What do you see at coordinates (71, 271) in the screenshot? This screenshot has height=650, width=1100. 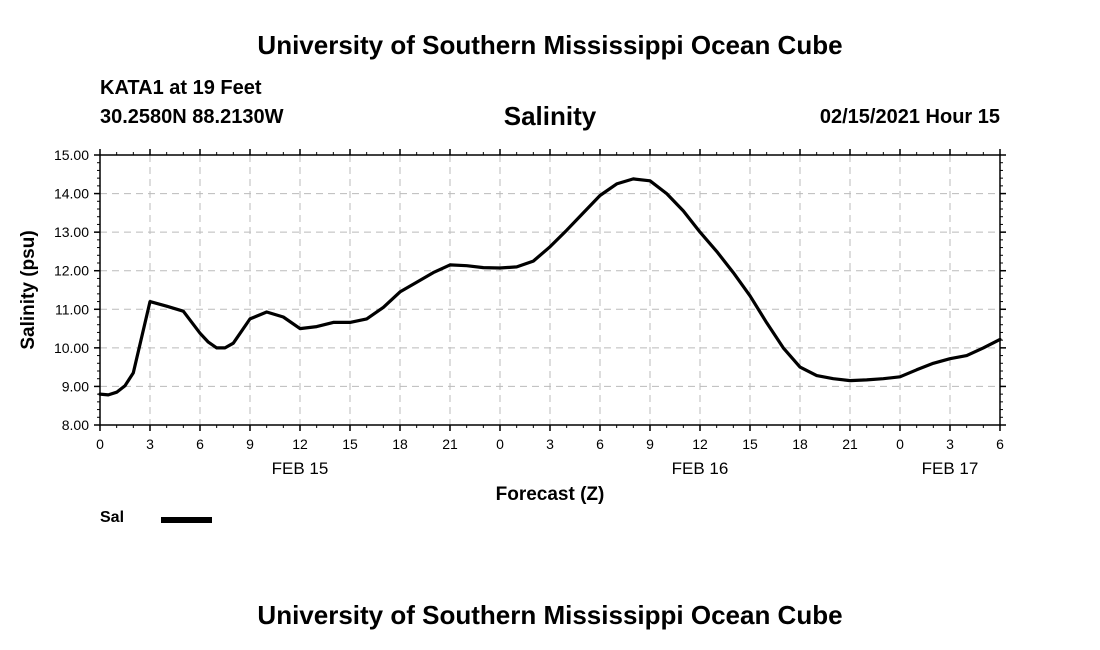 I see `y-tick-label: 12.00` at bounding box center [71, 271].